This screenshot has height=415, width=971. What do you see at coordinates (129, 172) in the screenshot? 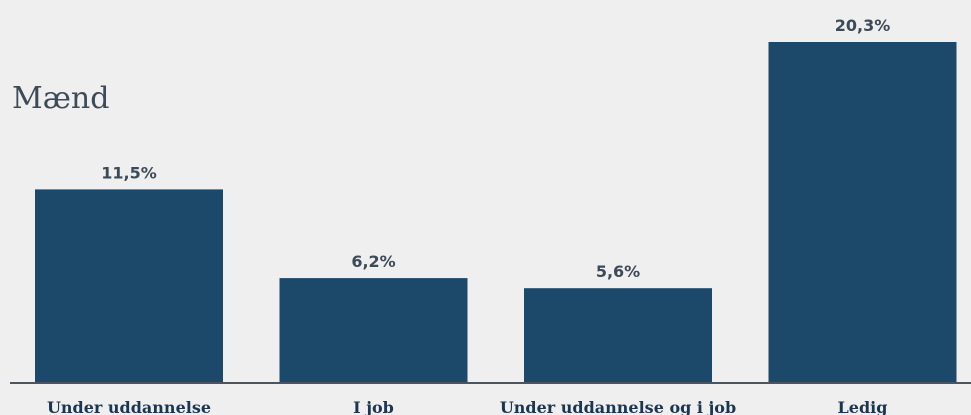
I see `data-label-1: 11,5%` at bounding box center [129, 172].